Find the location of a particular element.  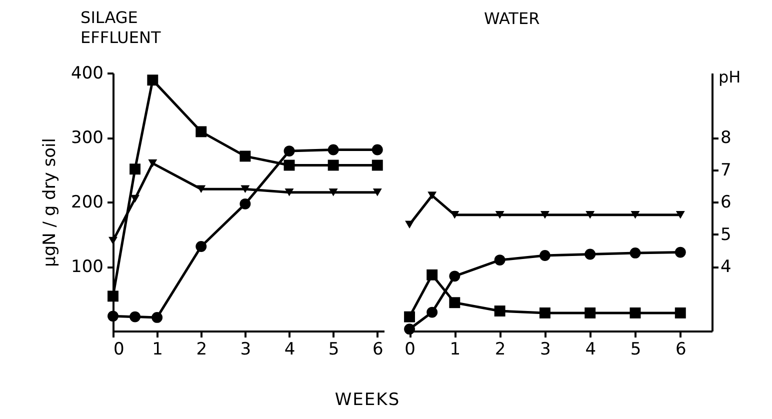

y2-tick-label: 4 is located at coordinates (726, 267).